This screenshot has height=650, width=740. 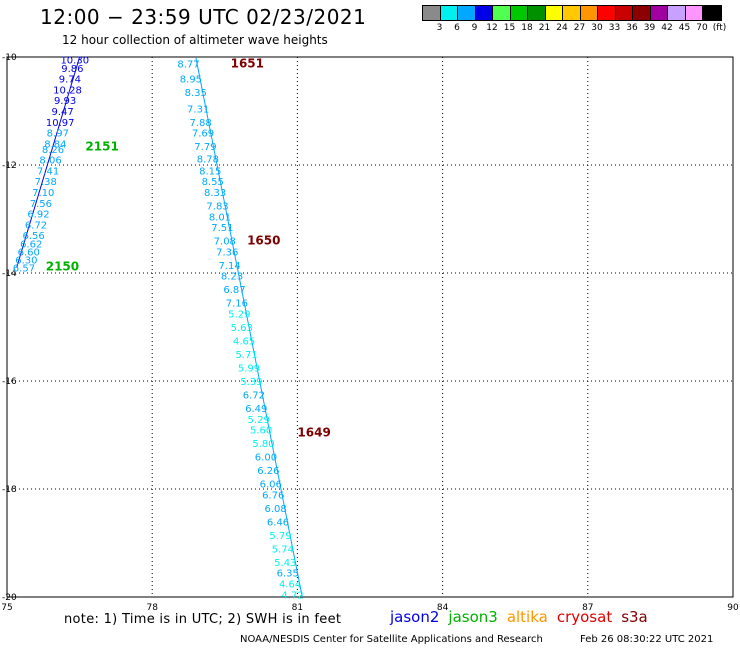 I want to click on wave-height-label: 6.30, so click(x=26, y=261).